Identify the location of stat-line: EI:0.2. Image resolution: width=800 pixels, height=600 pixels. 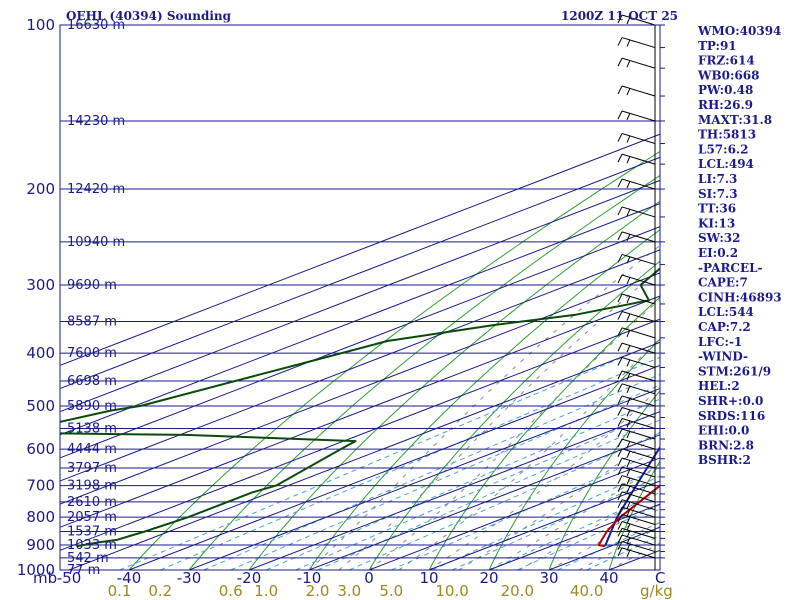
(718, 253).